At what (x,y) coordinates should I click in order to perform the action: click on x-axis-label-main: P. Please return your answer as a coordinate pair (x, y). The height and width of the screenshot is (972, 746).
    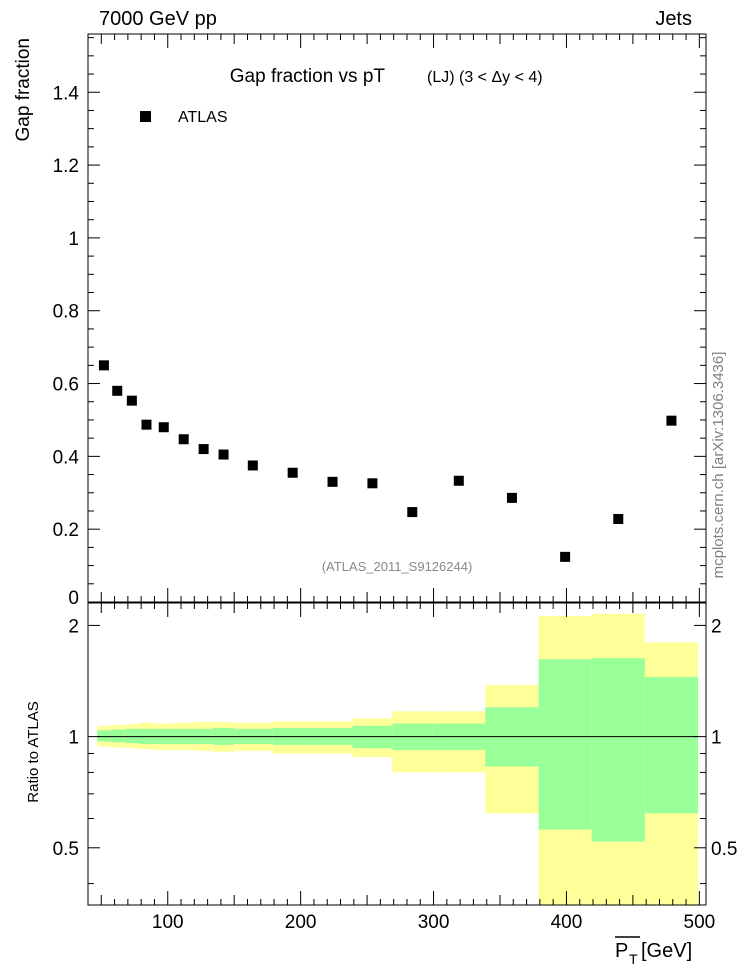
    Looking at the image, I should click on (621, 951).